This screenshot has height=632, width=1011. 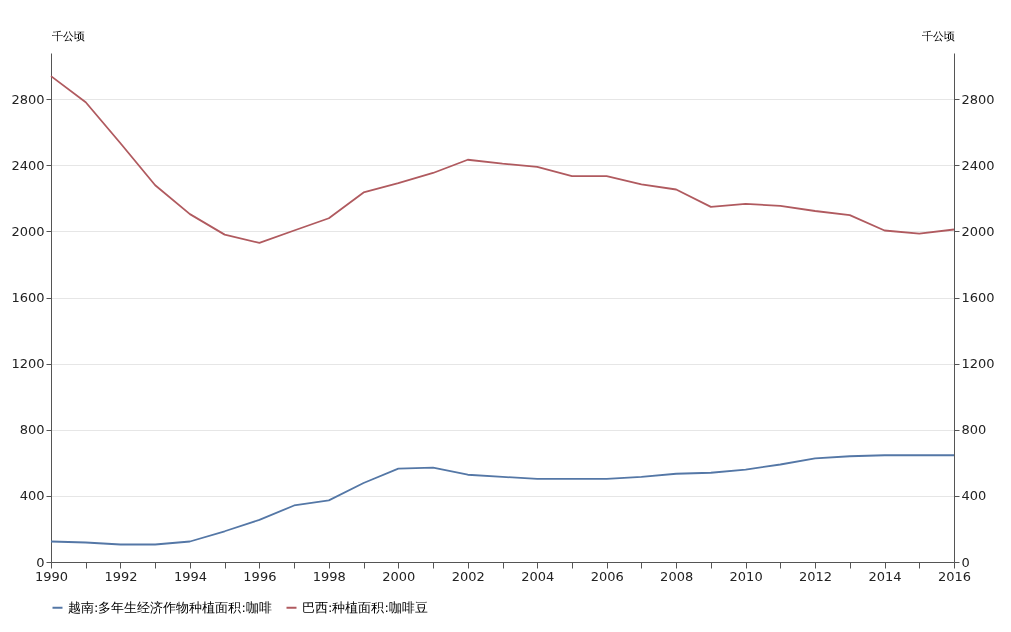 I want to click on x-tick-label: 2016, so click(x=954, y=576).